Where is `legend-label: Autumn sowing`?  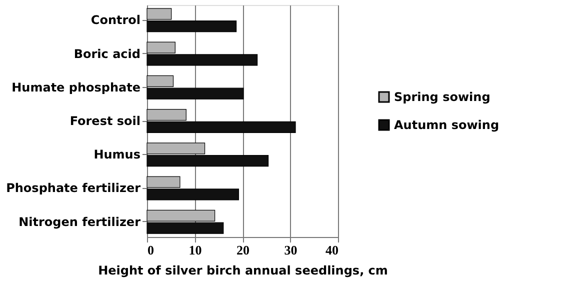
legend-label: Autumn sowing is located at coordinates (447, 125).